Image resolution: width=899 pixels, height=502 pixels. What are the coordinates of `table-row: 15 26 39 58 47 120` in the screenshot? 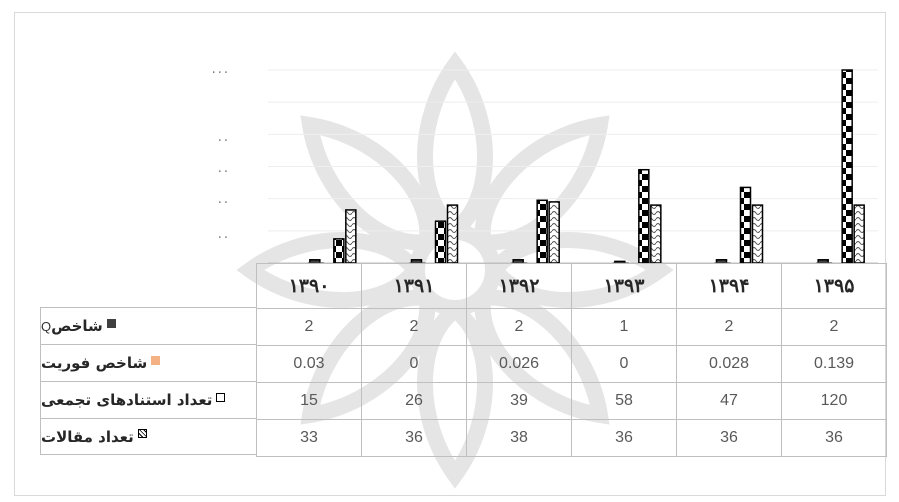 It's located at (571, 401).